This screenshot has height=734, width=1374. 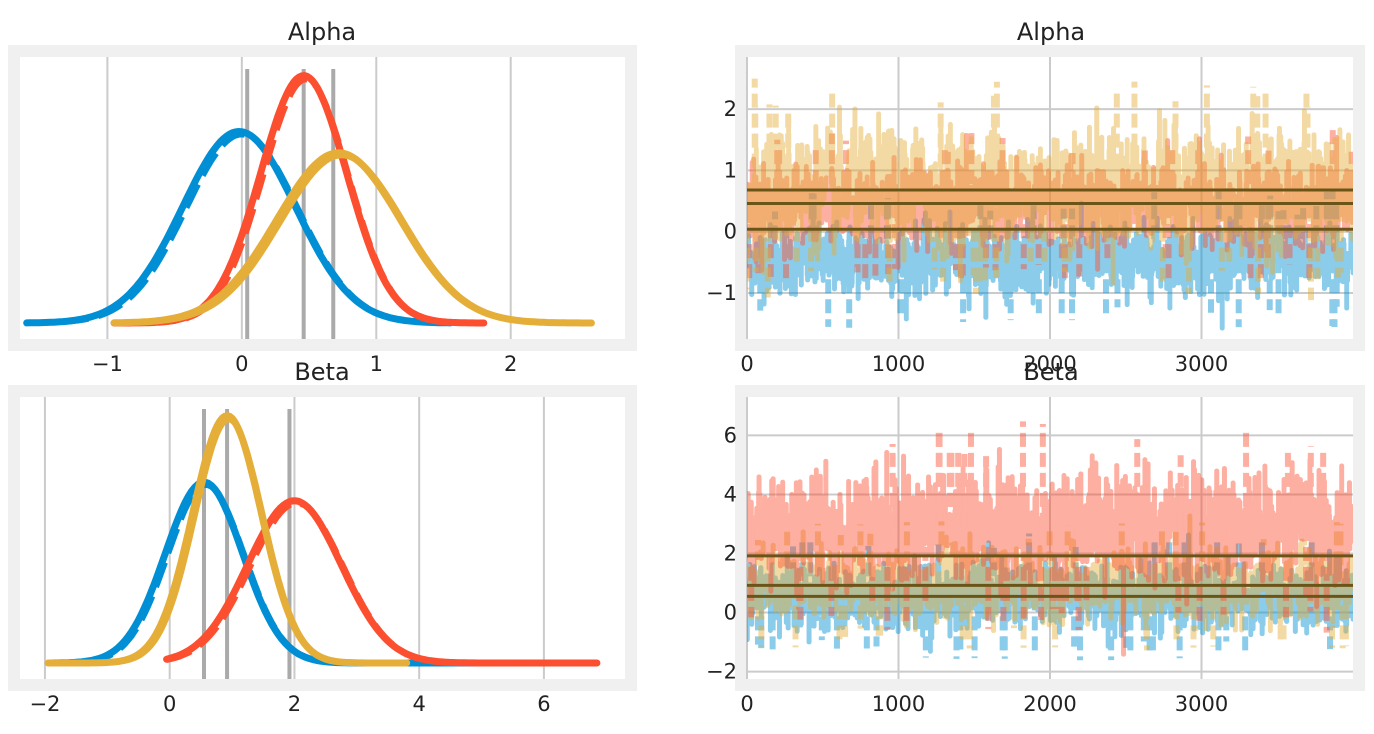 What do you see at coordinates (730, 435) in the screenshot?
I see `y-tick-label: 6` at bounding box center [730, 435].